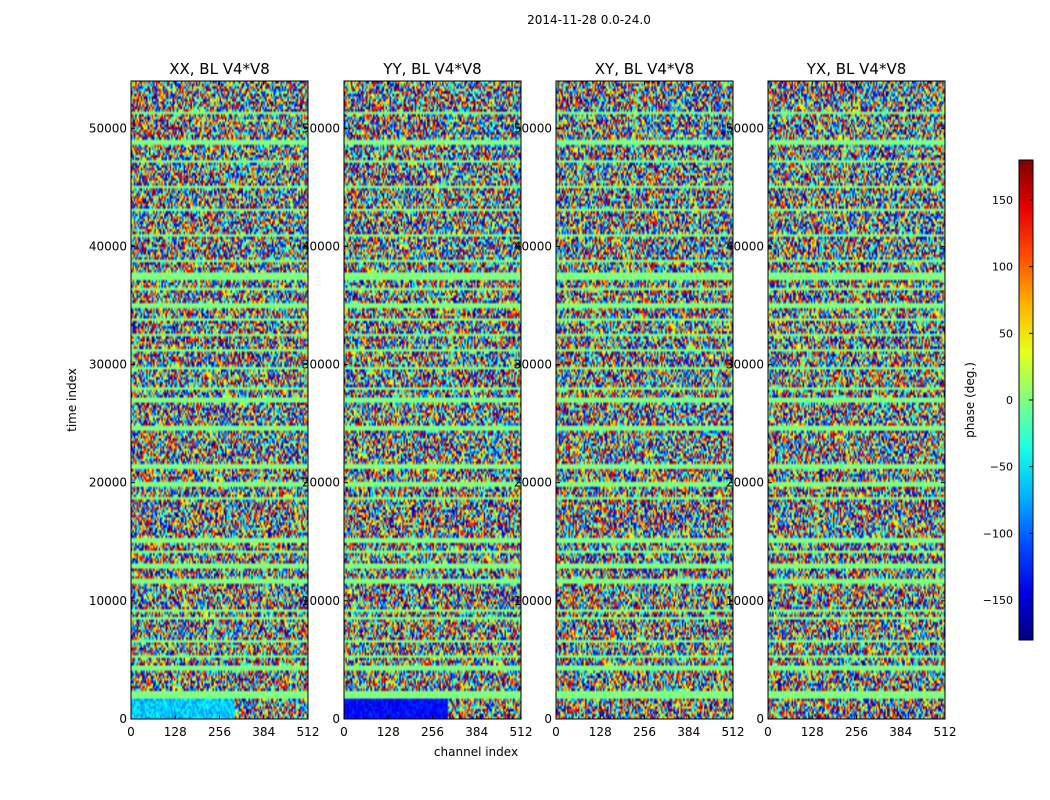 The image size is (1050, 800). What do you see at coordinates (998, 400) in the screenshot?
I see `colorbar: −150 −100 −50 0 50 100 150 phase (deg.)` at bounding box center [998, 400].